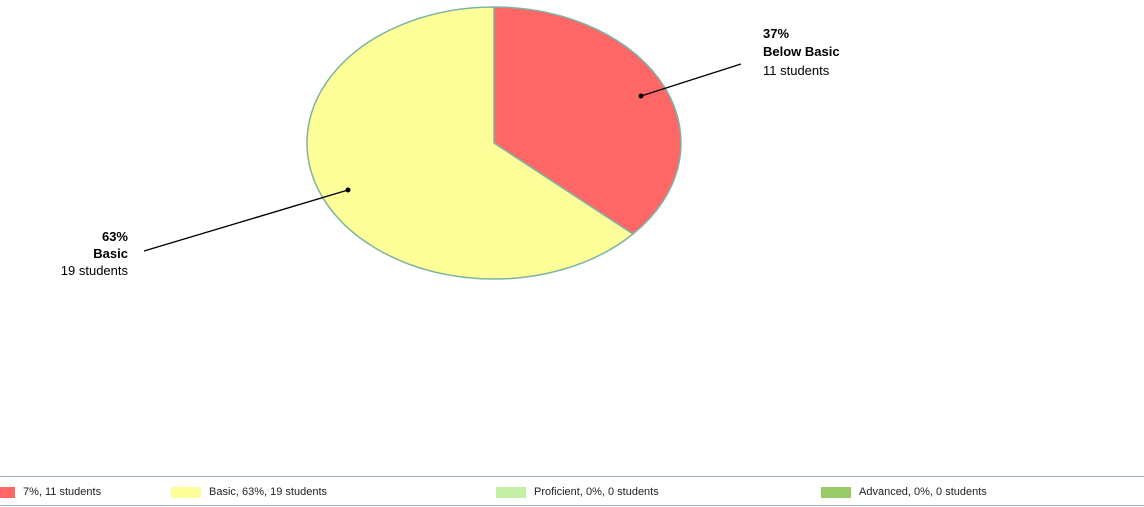  I want to click on callout-dot-basic, so click(348, 190).